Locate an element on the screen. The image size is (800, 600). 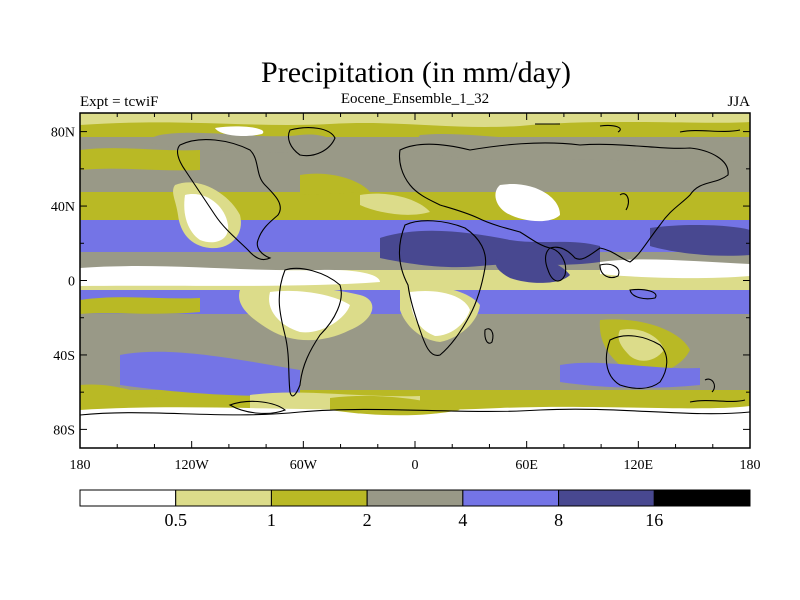
plot-title: Precipitation (in mm/day) is located at coordinates (416, 72).